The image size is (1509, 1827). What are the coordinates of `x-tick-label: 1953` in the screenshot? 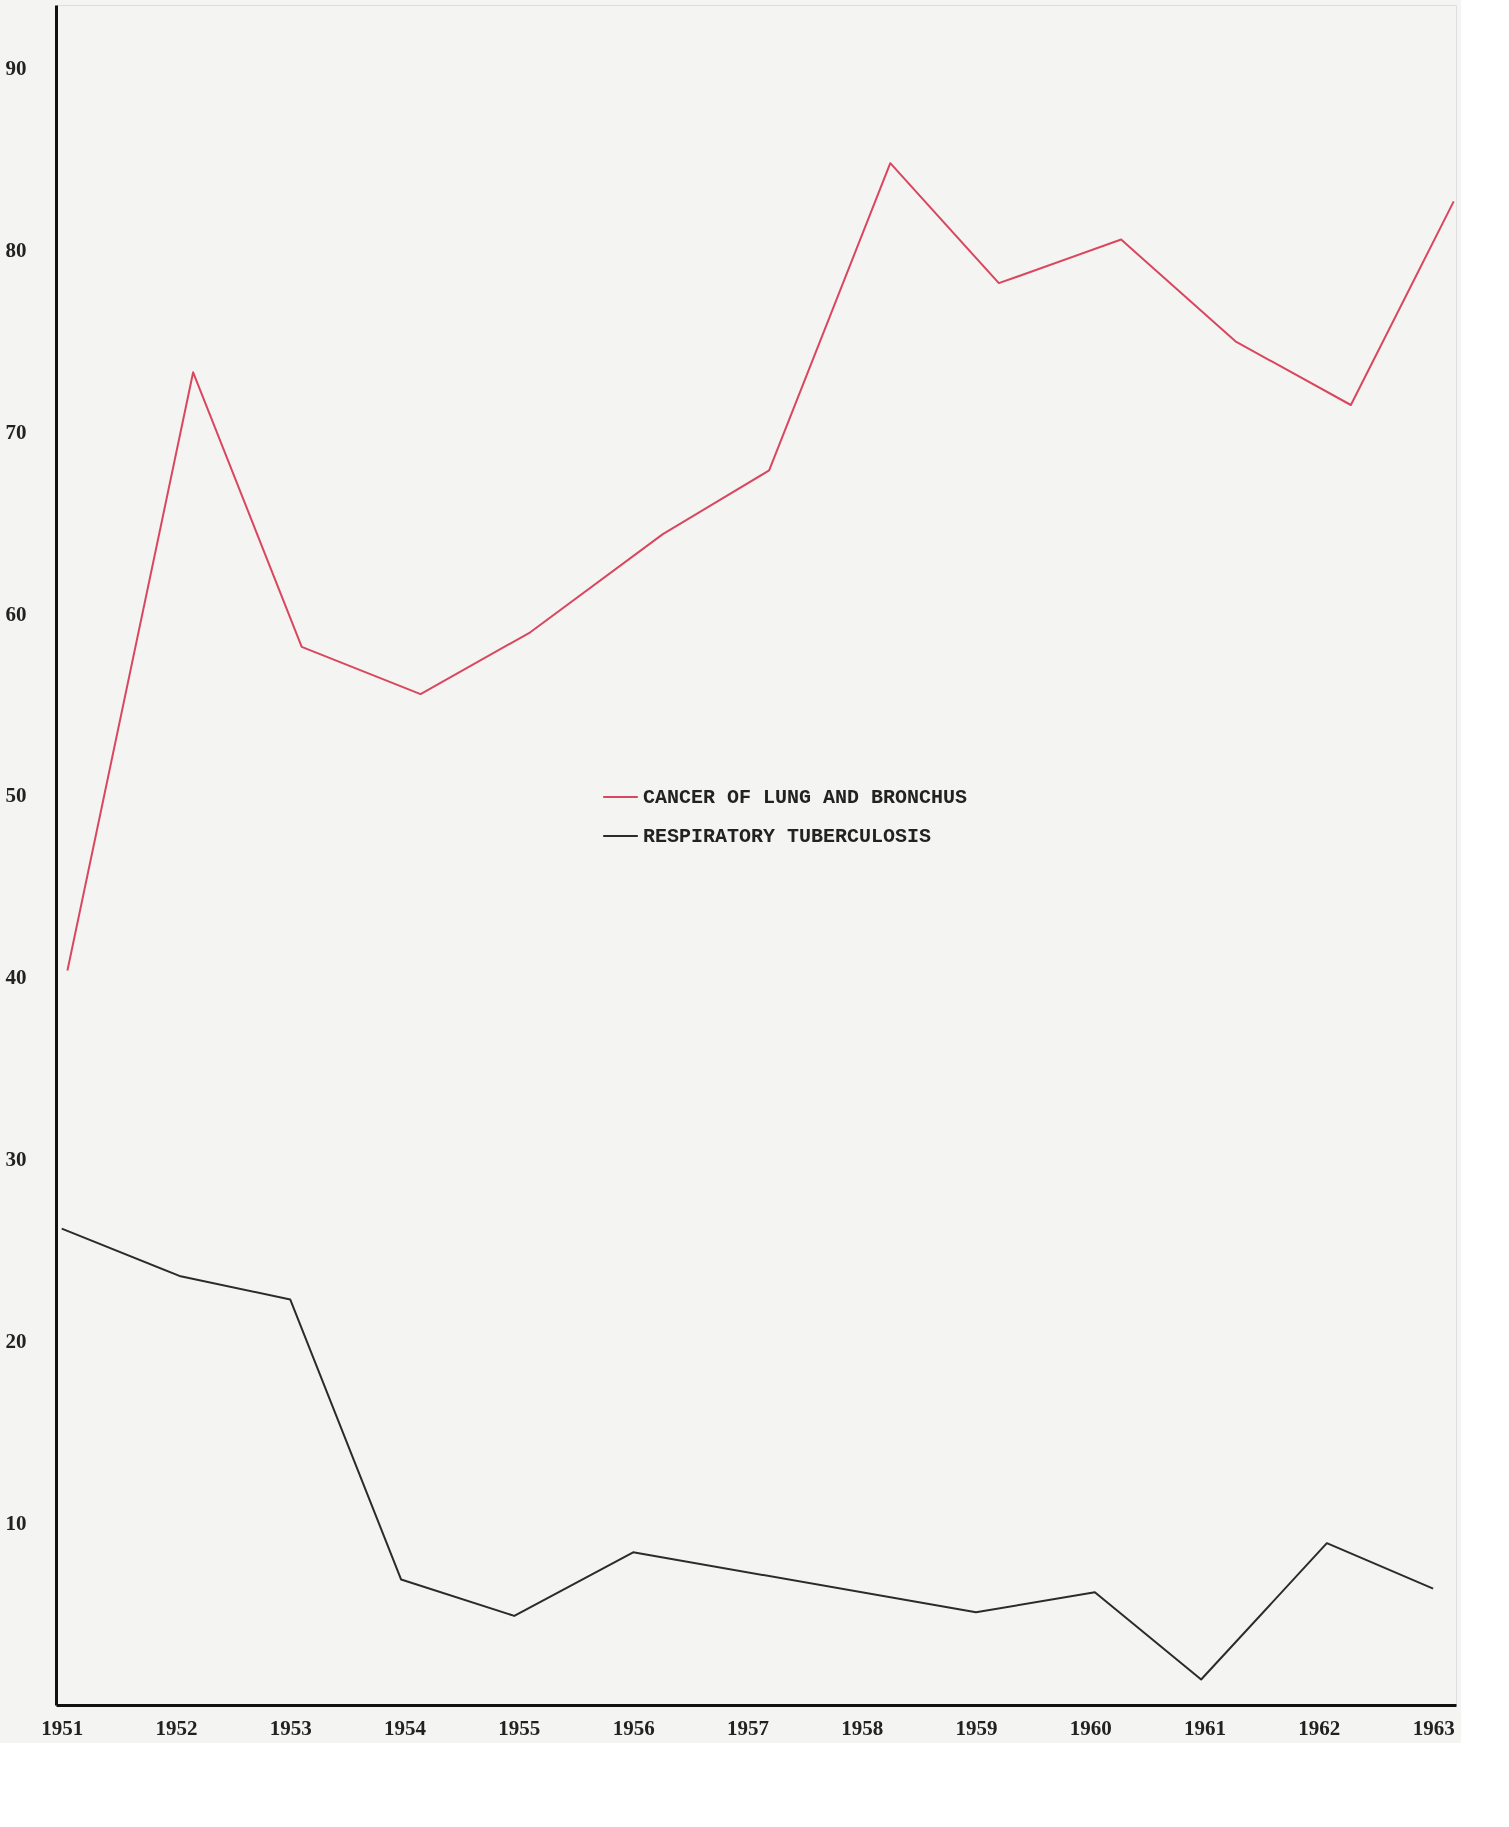 It's located at (290, 1727).